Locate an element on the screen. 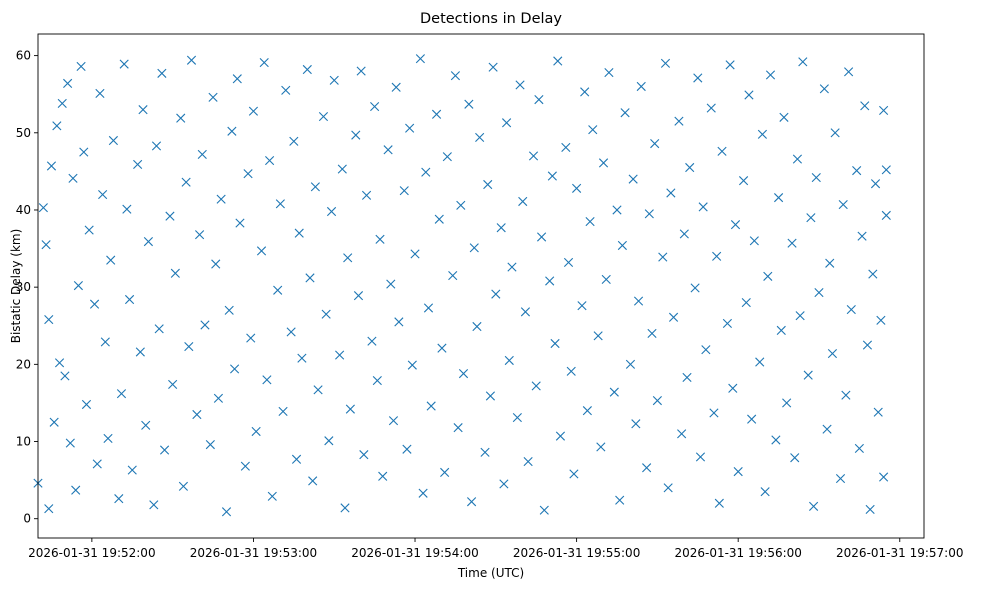 The image size is (987, 590). y-axis-label: Bistatic Delay (km) is located at coordinates (16, 286).